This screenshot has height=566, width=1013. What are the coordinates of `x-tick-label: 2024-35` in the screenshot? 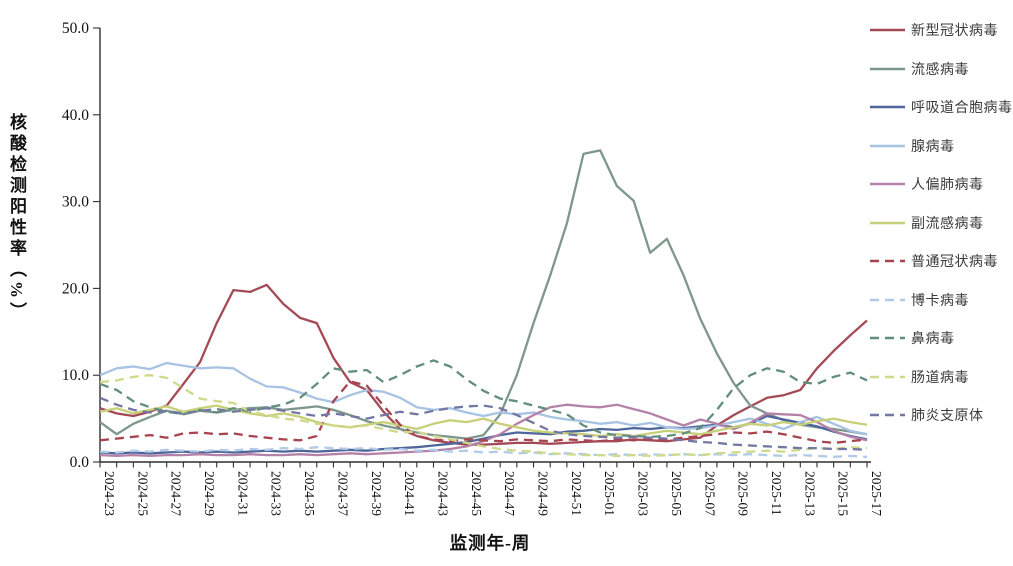 It's located at (309, 493).